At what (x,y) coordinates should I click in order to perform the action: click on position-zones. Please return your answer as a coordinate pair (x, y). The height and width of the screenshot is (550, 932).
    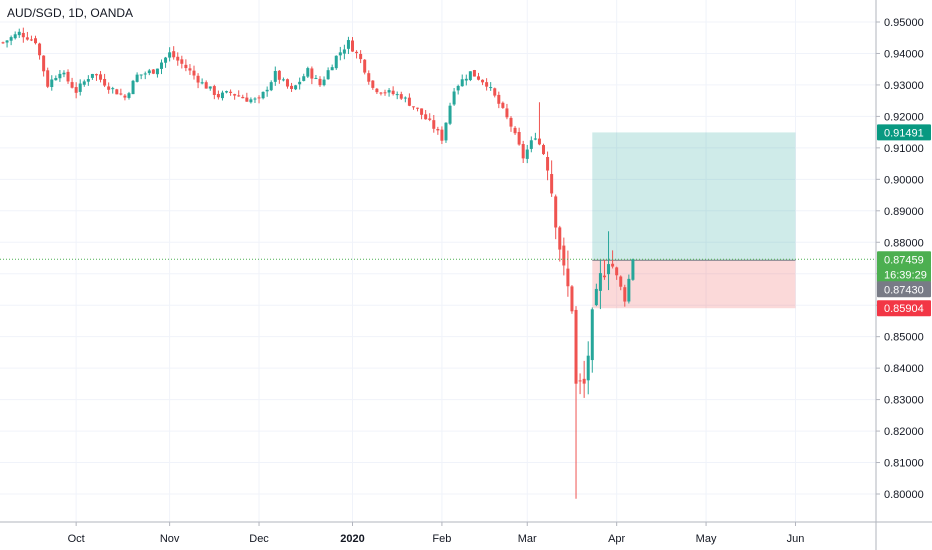
    Looking at the image, I should click on (694, 220).